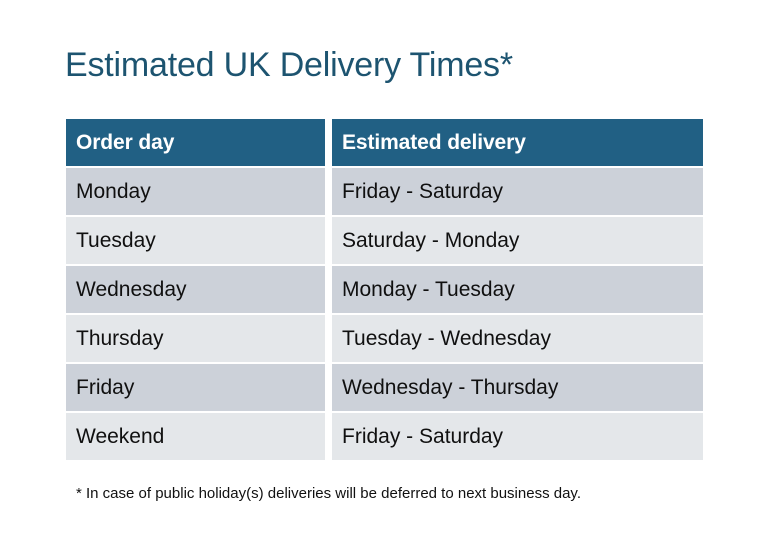 The width and height of the screenshot is (769, 555). I want to click on table-row: Thursday Tuesday - Wednesday, so click(384, 338).